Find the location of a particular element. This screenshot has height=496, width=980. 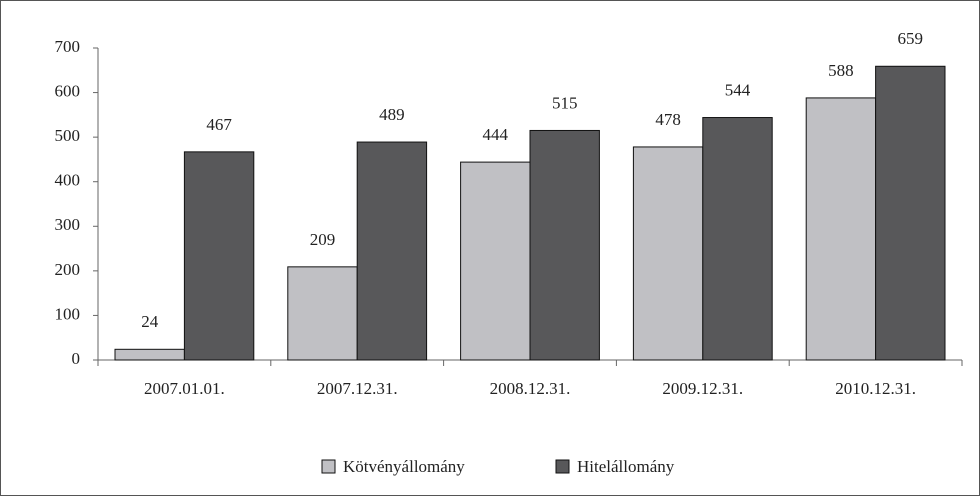

data-label: 478 is located at coordinates (668, 119).